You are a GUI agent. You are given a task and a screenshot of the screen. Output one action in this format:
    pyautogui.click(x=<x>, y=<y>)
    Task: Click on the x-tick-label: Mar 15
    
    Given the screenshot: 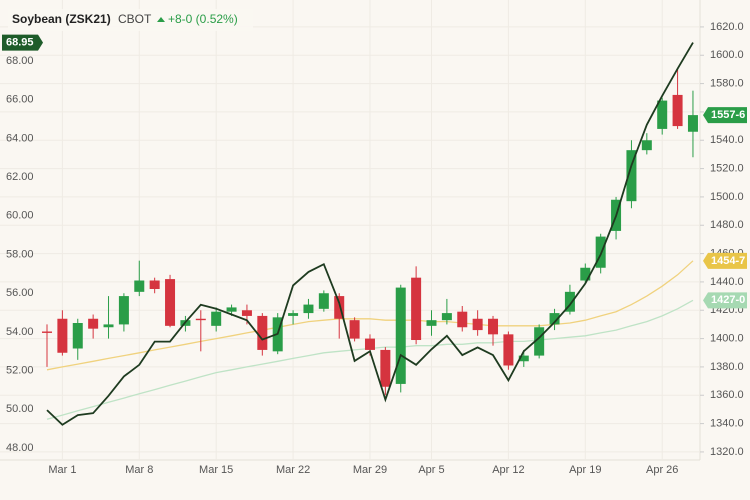 What is the action you would take?
    pyautogui.click(x=216, y=470)
    